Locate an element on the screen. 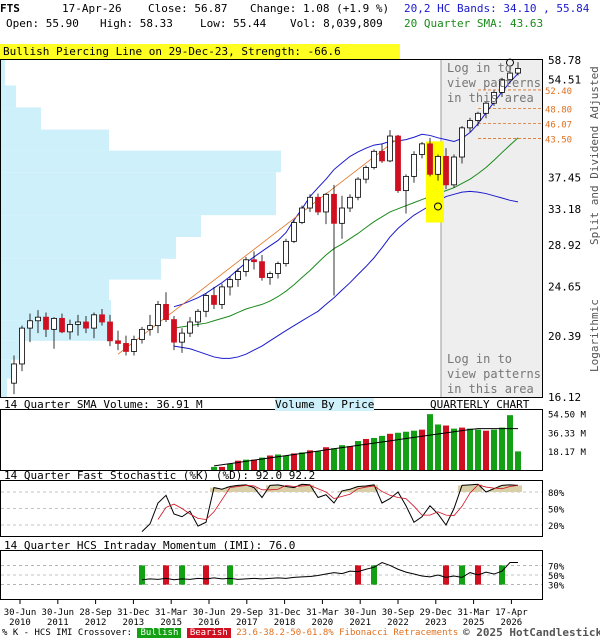 The image size is (600, 640). pattern-zone is located at coordinates (491, 228).